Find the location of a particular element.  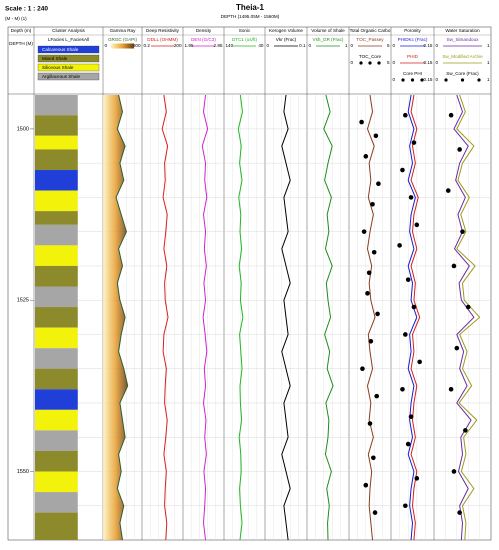

track-name: Volume of Shale is located at coordinates (328, 30).